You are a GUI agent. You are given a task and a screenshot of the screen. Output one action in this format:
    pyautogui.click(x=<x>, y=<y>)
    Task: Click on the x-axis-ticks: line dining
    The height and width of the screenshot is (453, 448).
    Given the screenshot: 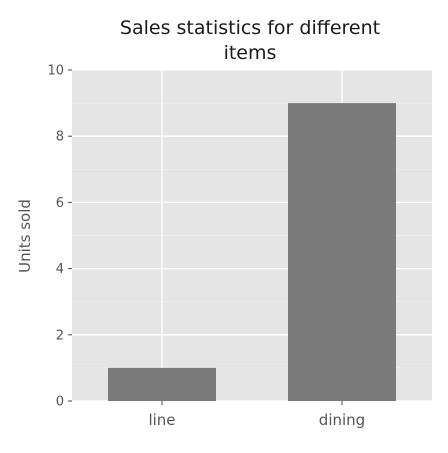 What is the action you would take?
    pyautogui.click(x=256, y=415)
    